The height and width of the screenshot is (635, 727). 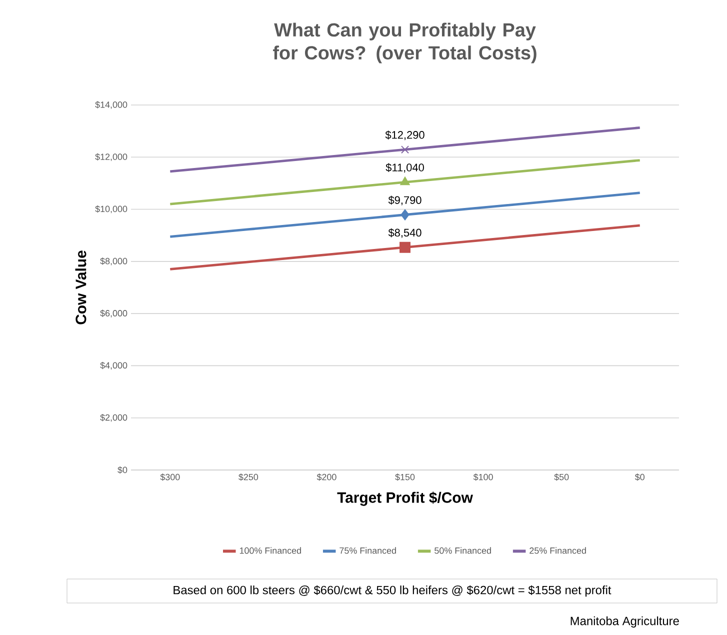 What do you see at coordinates (80, 287) in the screenshot?
I see `y-axis-title: Cow Value` at bounding box center [80, 287].